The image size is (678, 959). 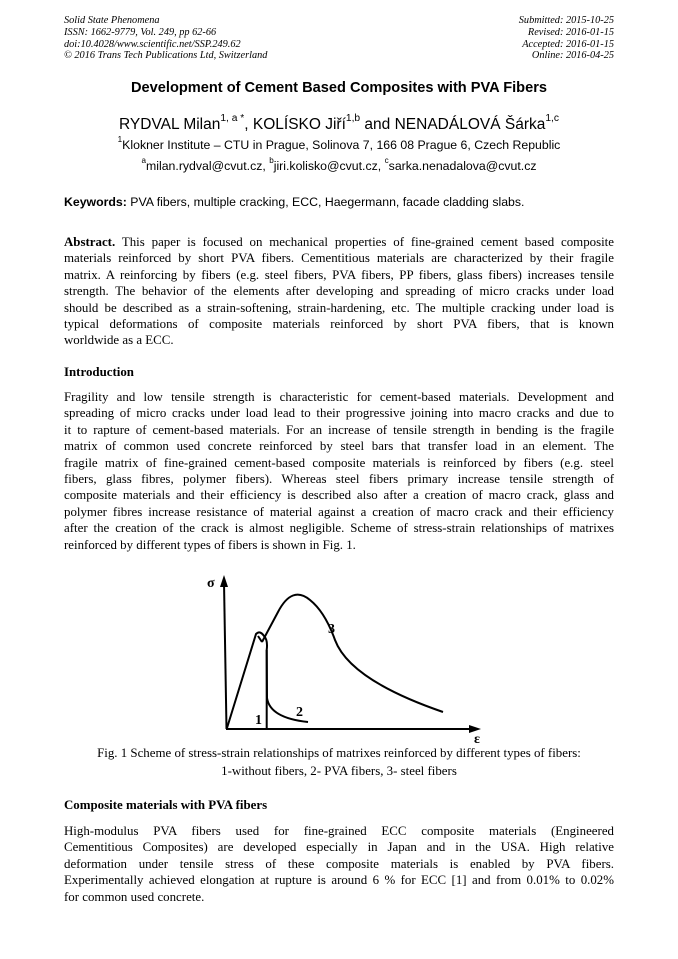 What do you see at coordinates (208, 166) in the screenshot?
I see `email-link: milan.rydval@cvut.cz,` at bounding box center [208, 166].